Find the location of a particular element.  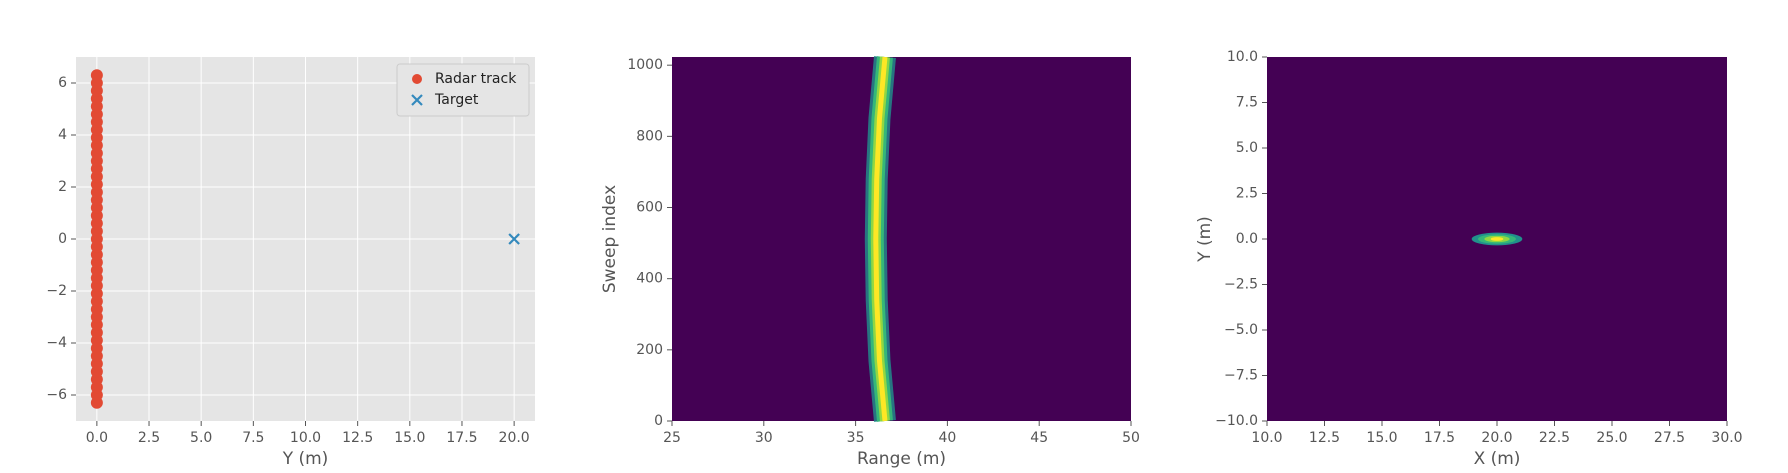

y-axis-label: Y (m) is located at coordinates (1205, 239).